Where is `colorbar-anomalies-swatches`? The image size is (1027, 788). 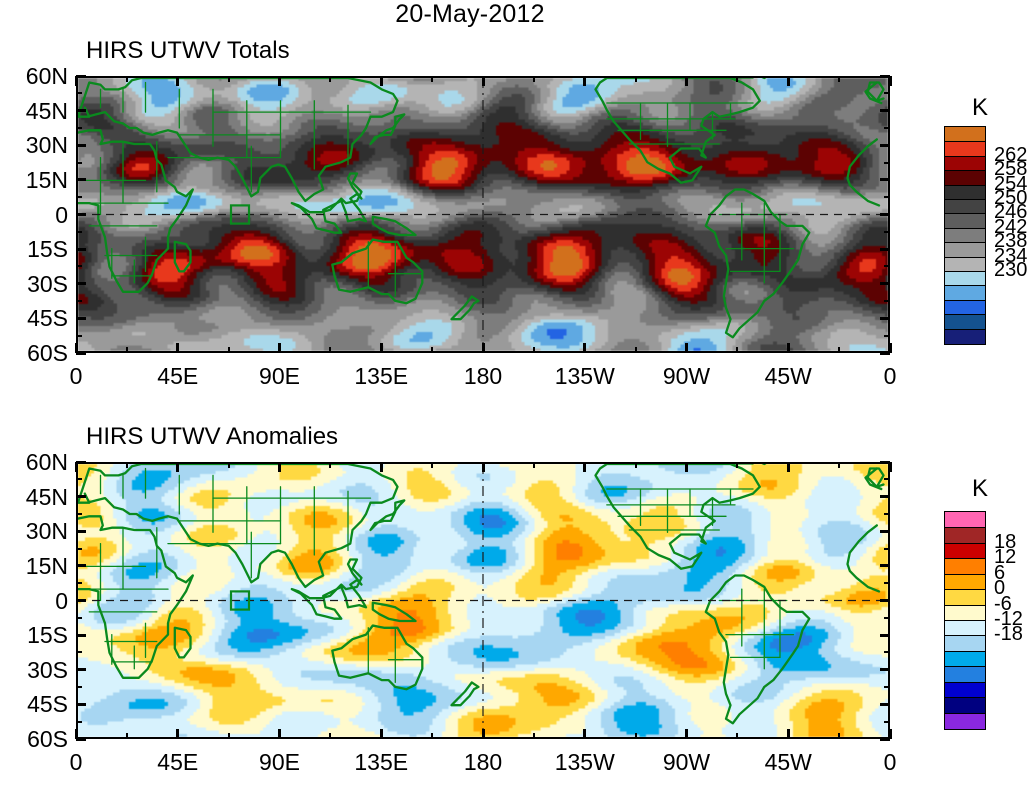 colorbar-anomalies-swatches is located at coordinates (965, 620).